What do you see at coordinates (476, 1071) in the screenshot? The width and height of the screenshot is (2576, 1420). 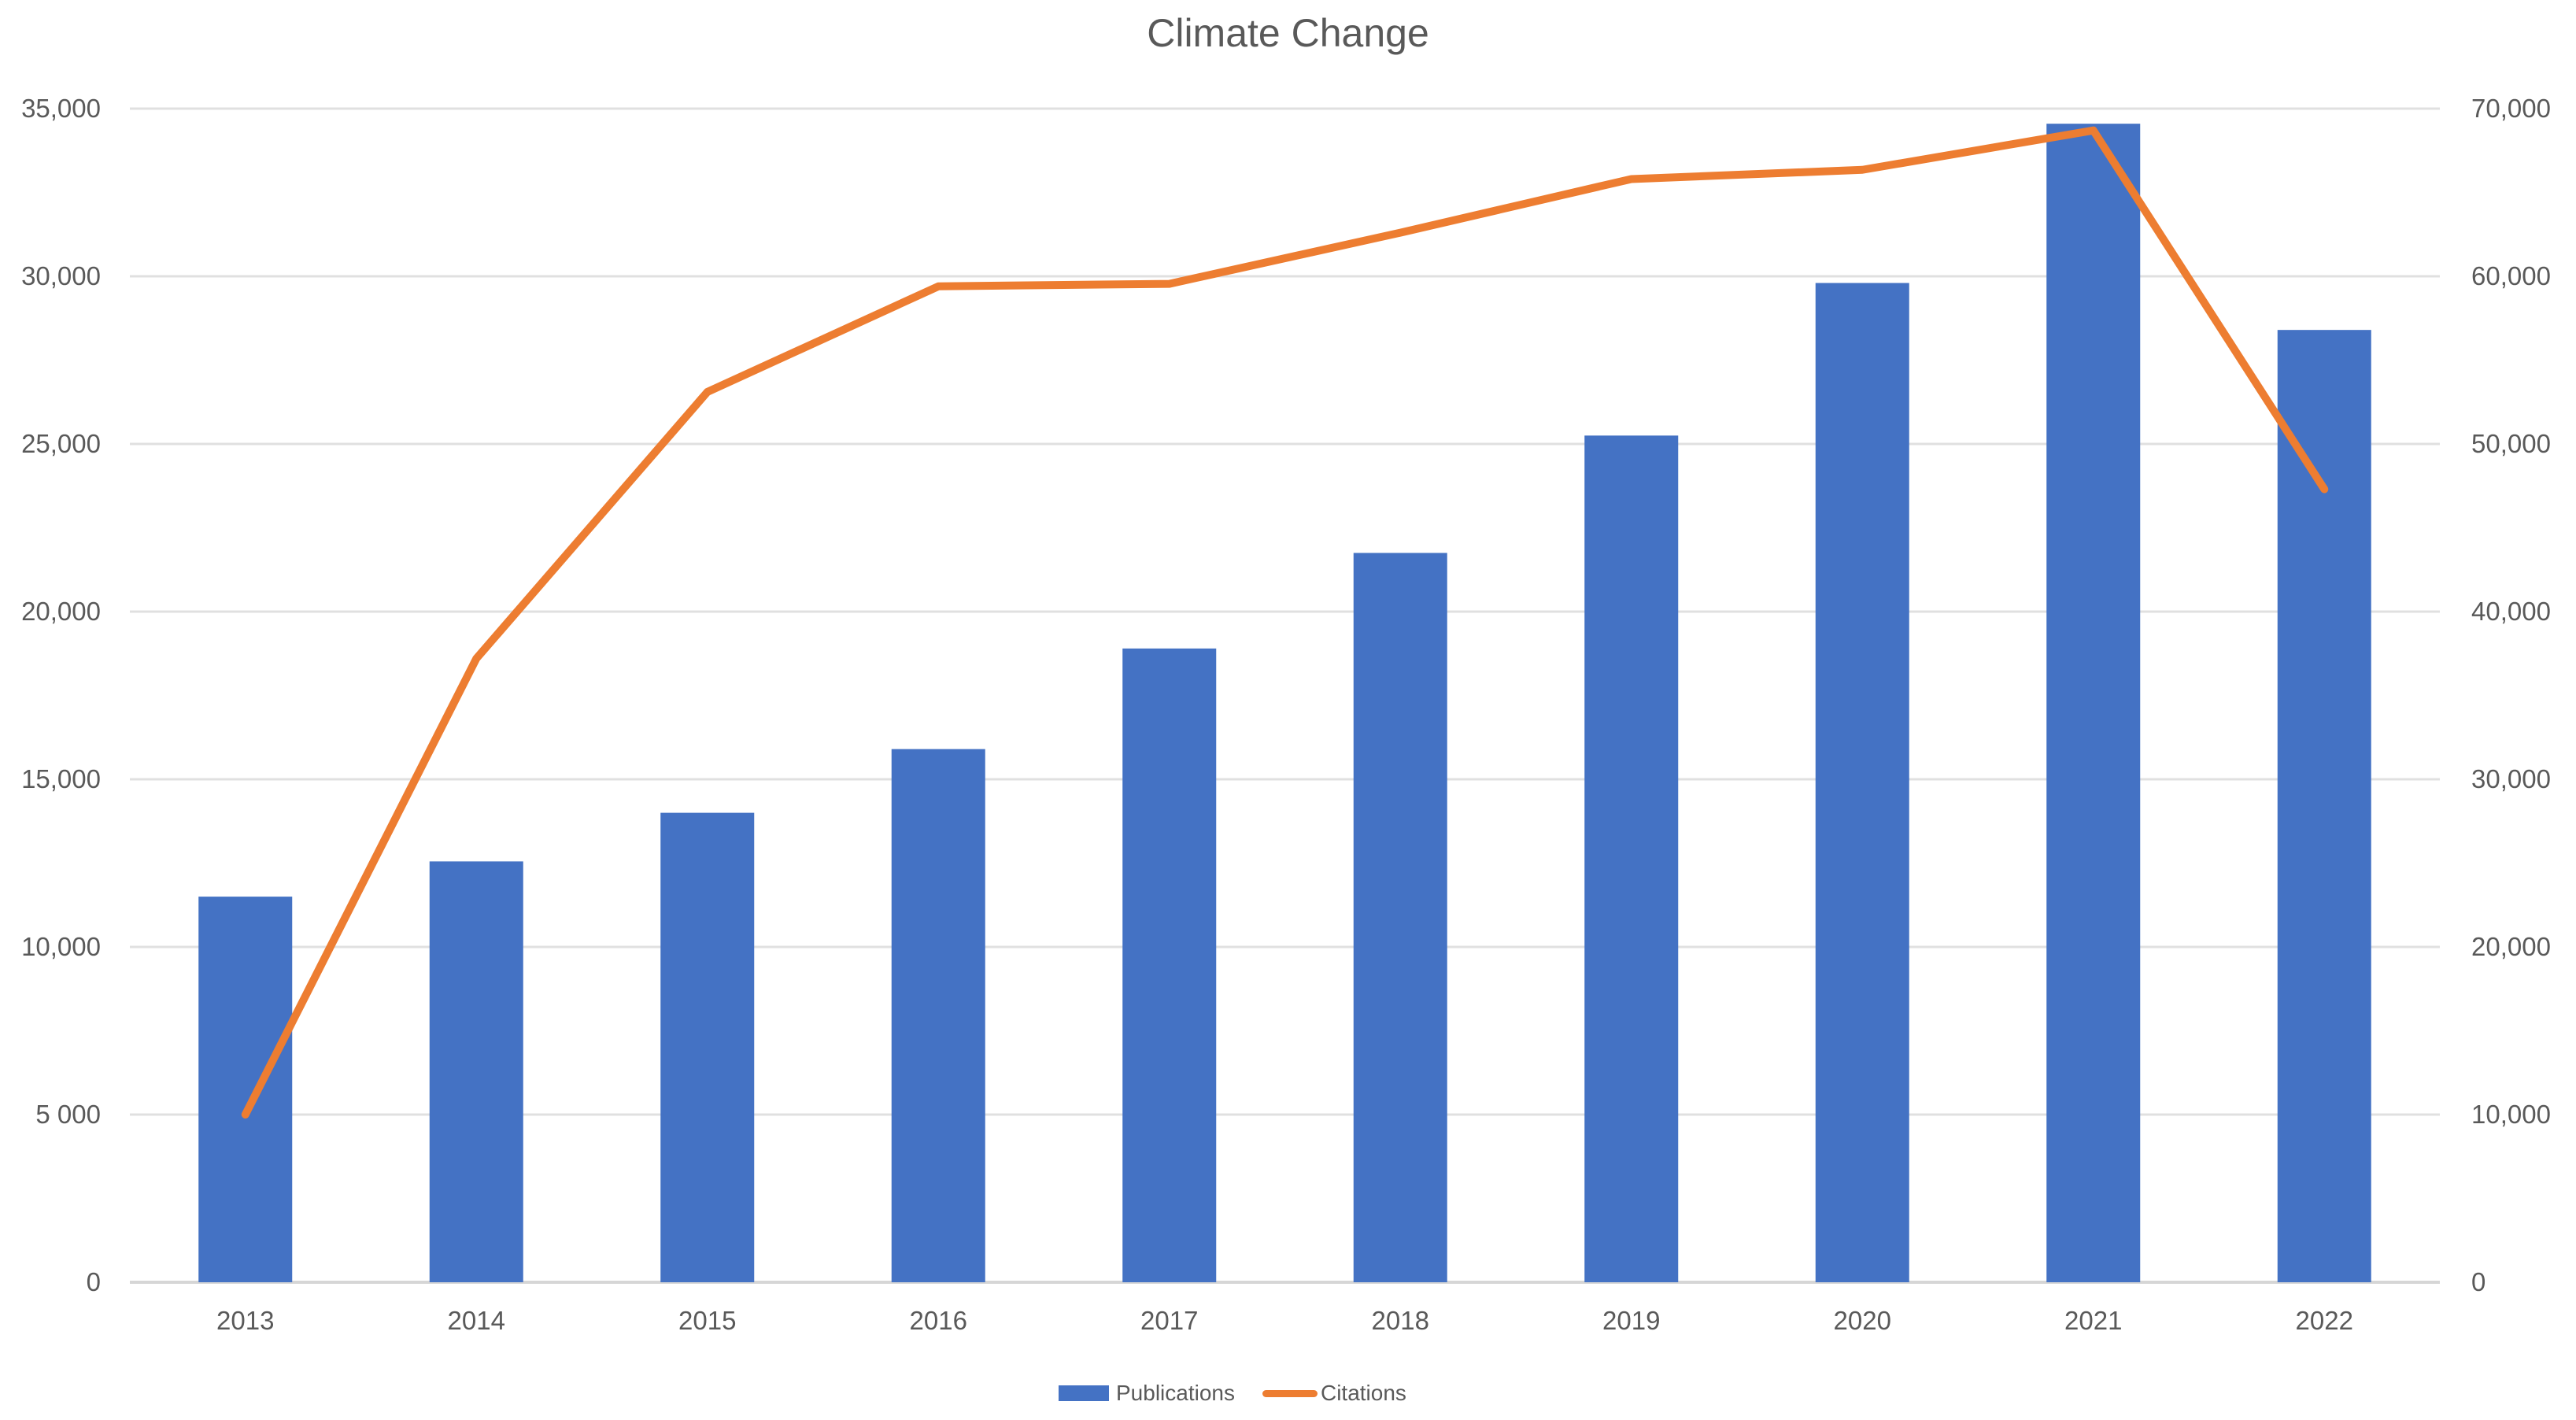 I see `publications-bar-2014` at bounding box center [476, 1071].